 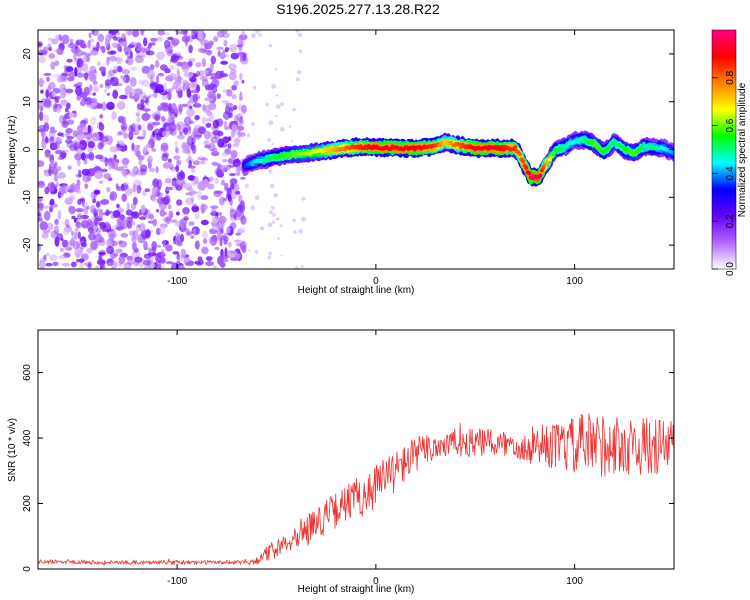 What do you see at coordinates (27, 102) in the screenshot?
I see `y-tick-label: 10` at bounding box center [27, 102].